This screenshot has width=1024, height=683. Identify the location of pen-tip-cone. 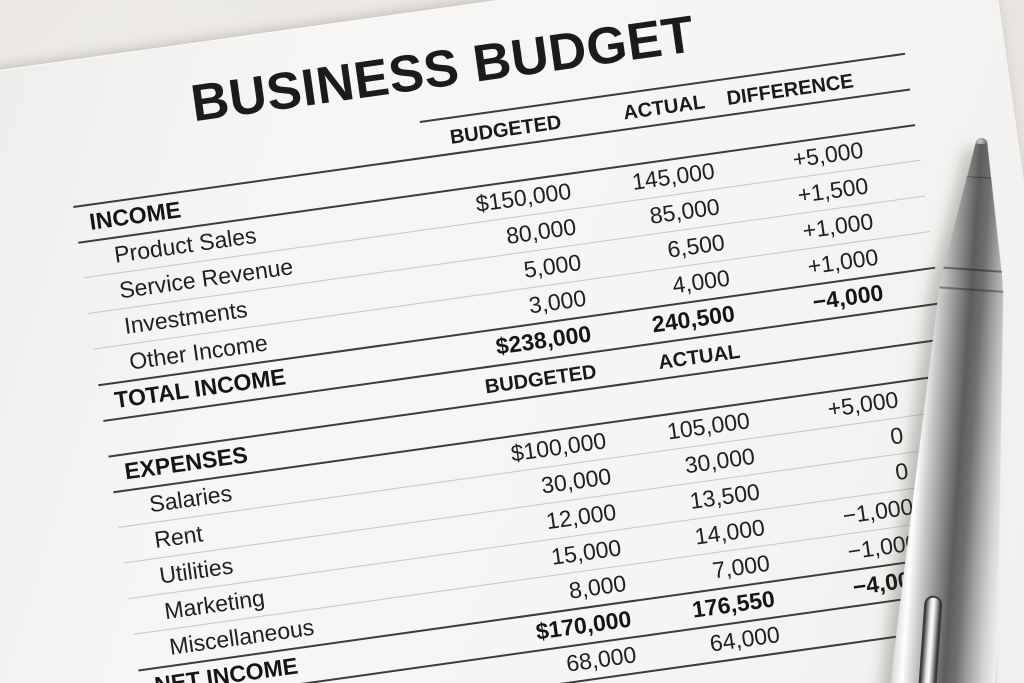
(966, 161).